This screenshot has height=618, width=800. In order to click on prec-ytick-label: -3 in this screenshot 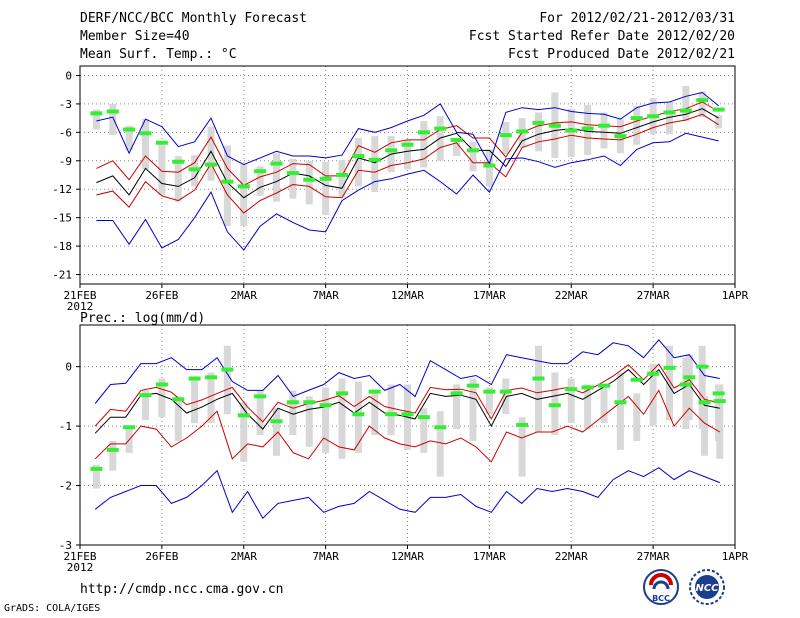, I will do `click(65, 545)`.